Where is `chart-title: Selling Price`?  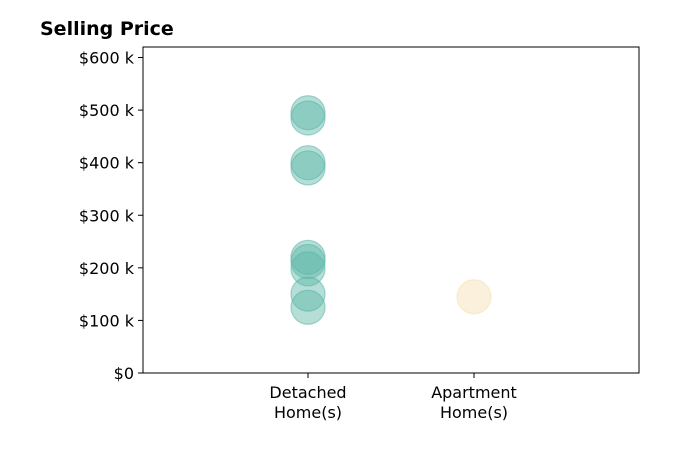
chart-title: Selling Price is located at coordinates (107, 29).